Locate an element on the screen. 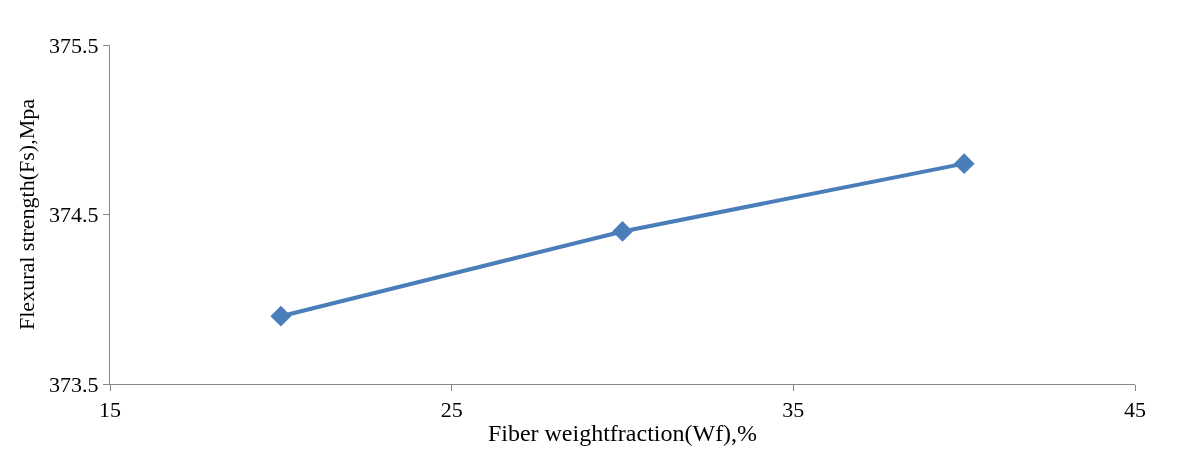  x-axis-title: Fiber weightfraction(Wf),% is located at coordinates (622, 432).